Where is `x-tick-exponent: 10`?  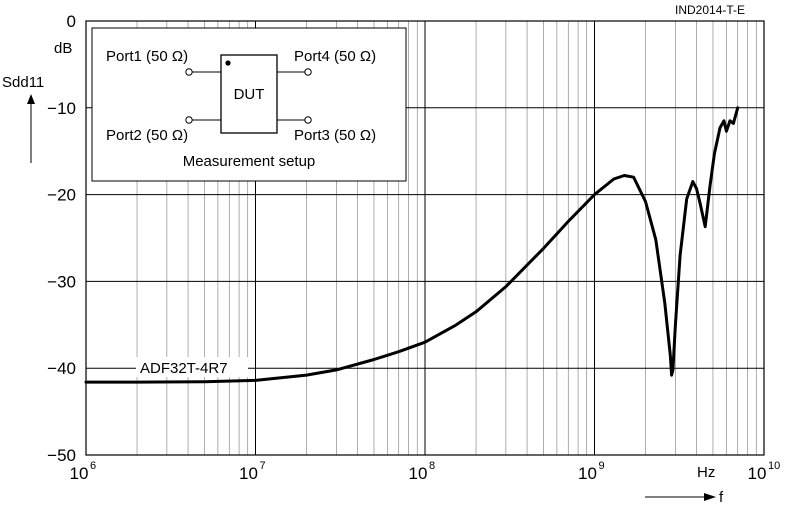 x-tick-exponent: 10 is located at coordinates (774, 466).